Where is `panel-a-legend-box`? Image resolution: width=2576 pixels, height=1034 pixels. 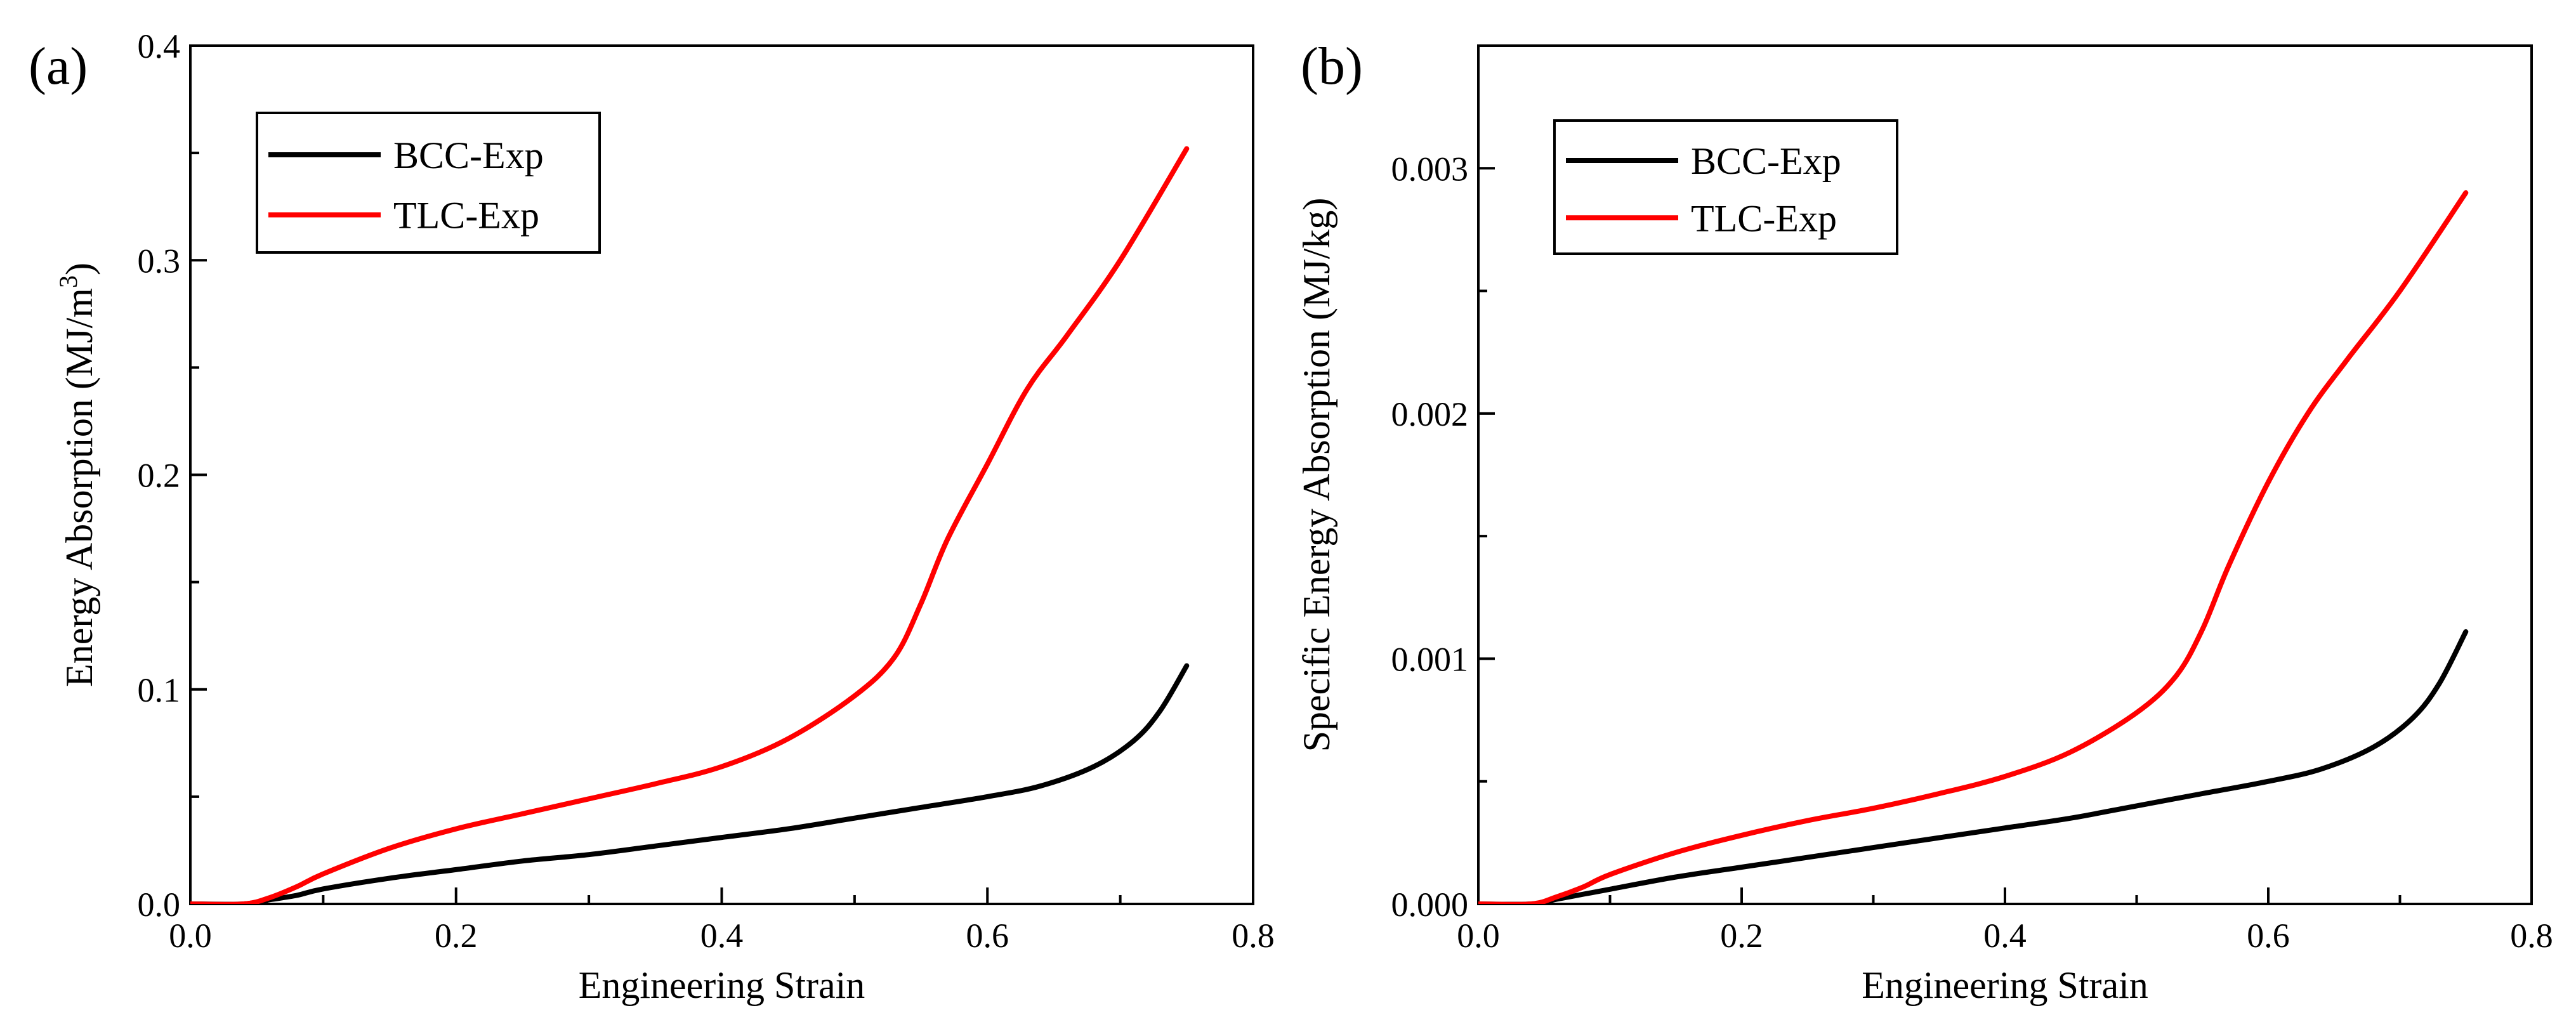
panel-a-legend-box is located at coordinates (428, 183).